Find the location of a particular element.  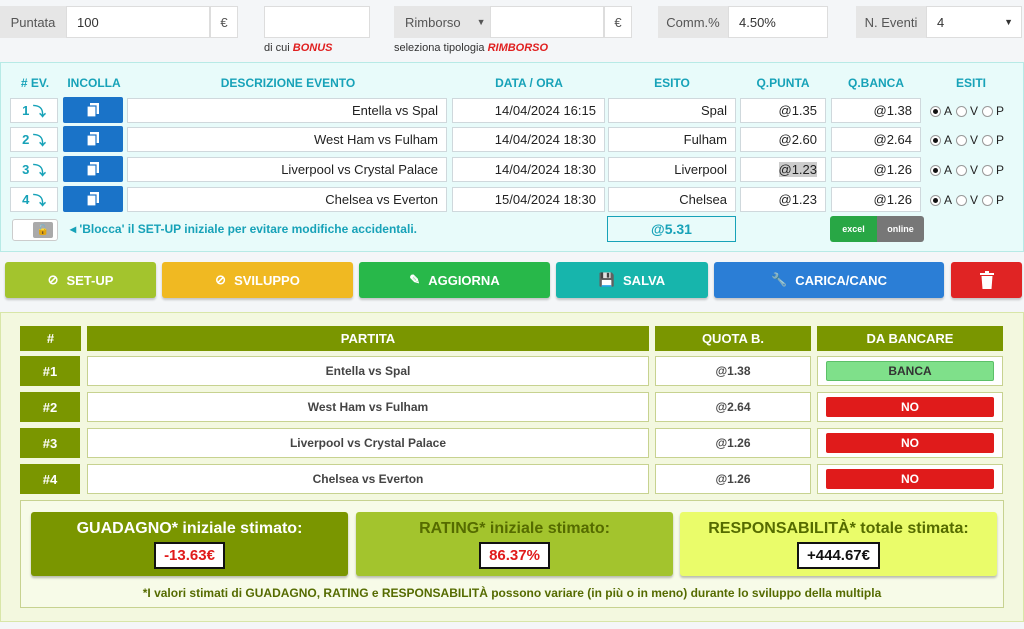

rimborso-note: seleziona tipologia RIMBORSO is located at coordinates (471, 48).